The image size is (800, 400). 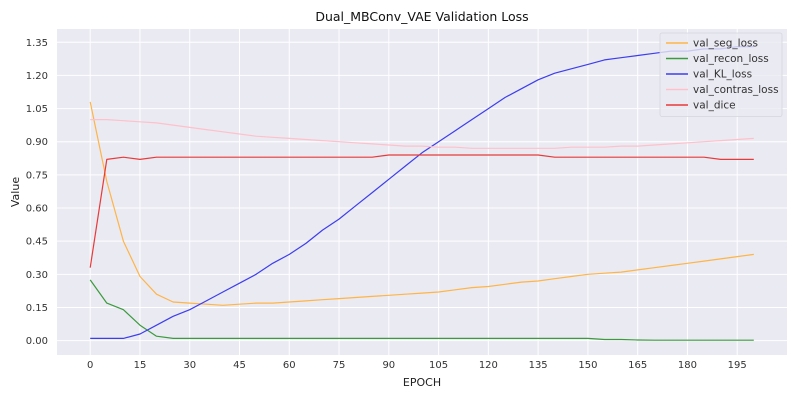 I want to click on x-tick-label: 195, so click(x=737, y=365).